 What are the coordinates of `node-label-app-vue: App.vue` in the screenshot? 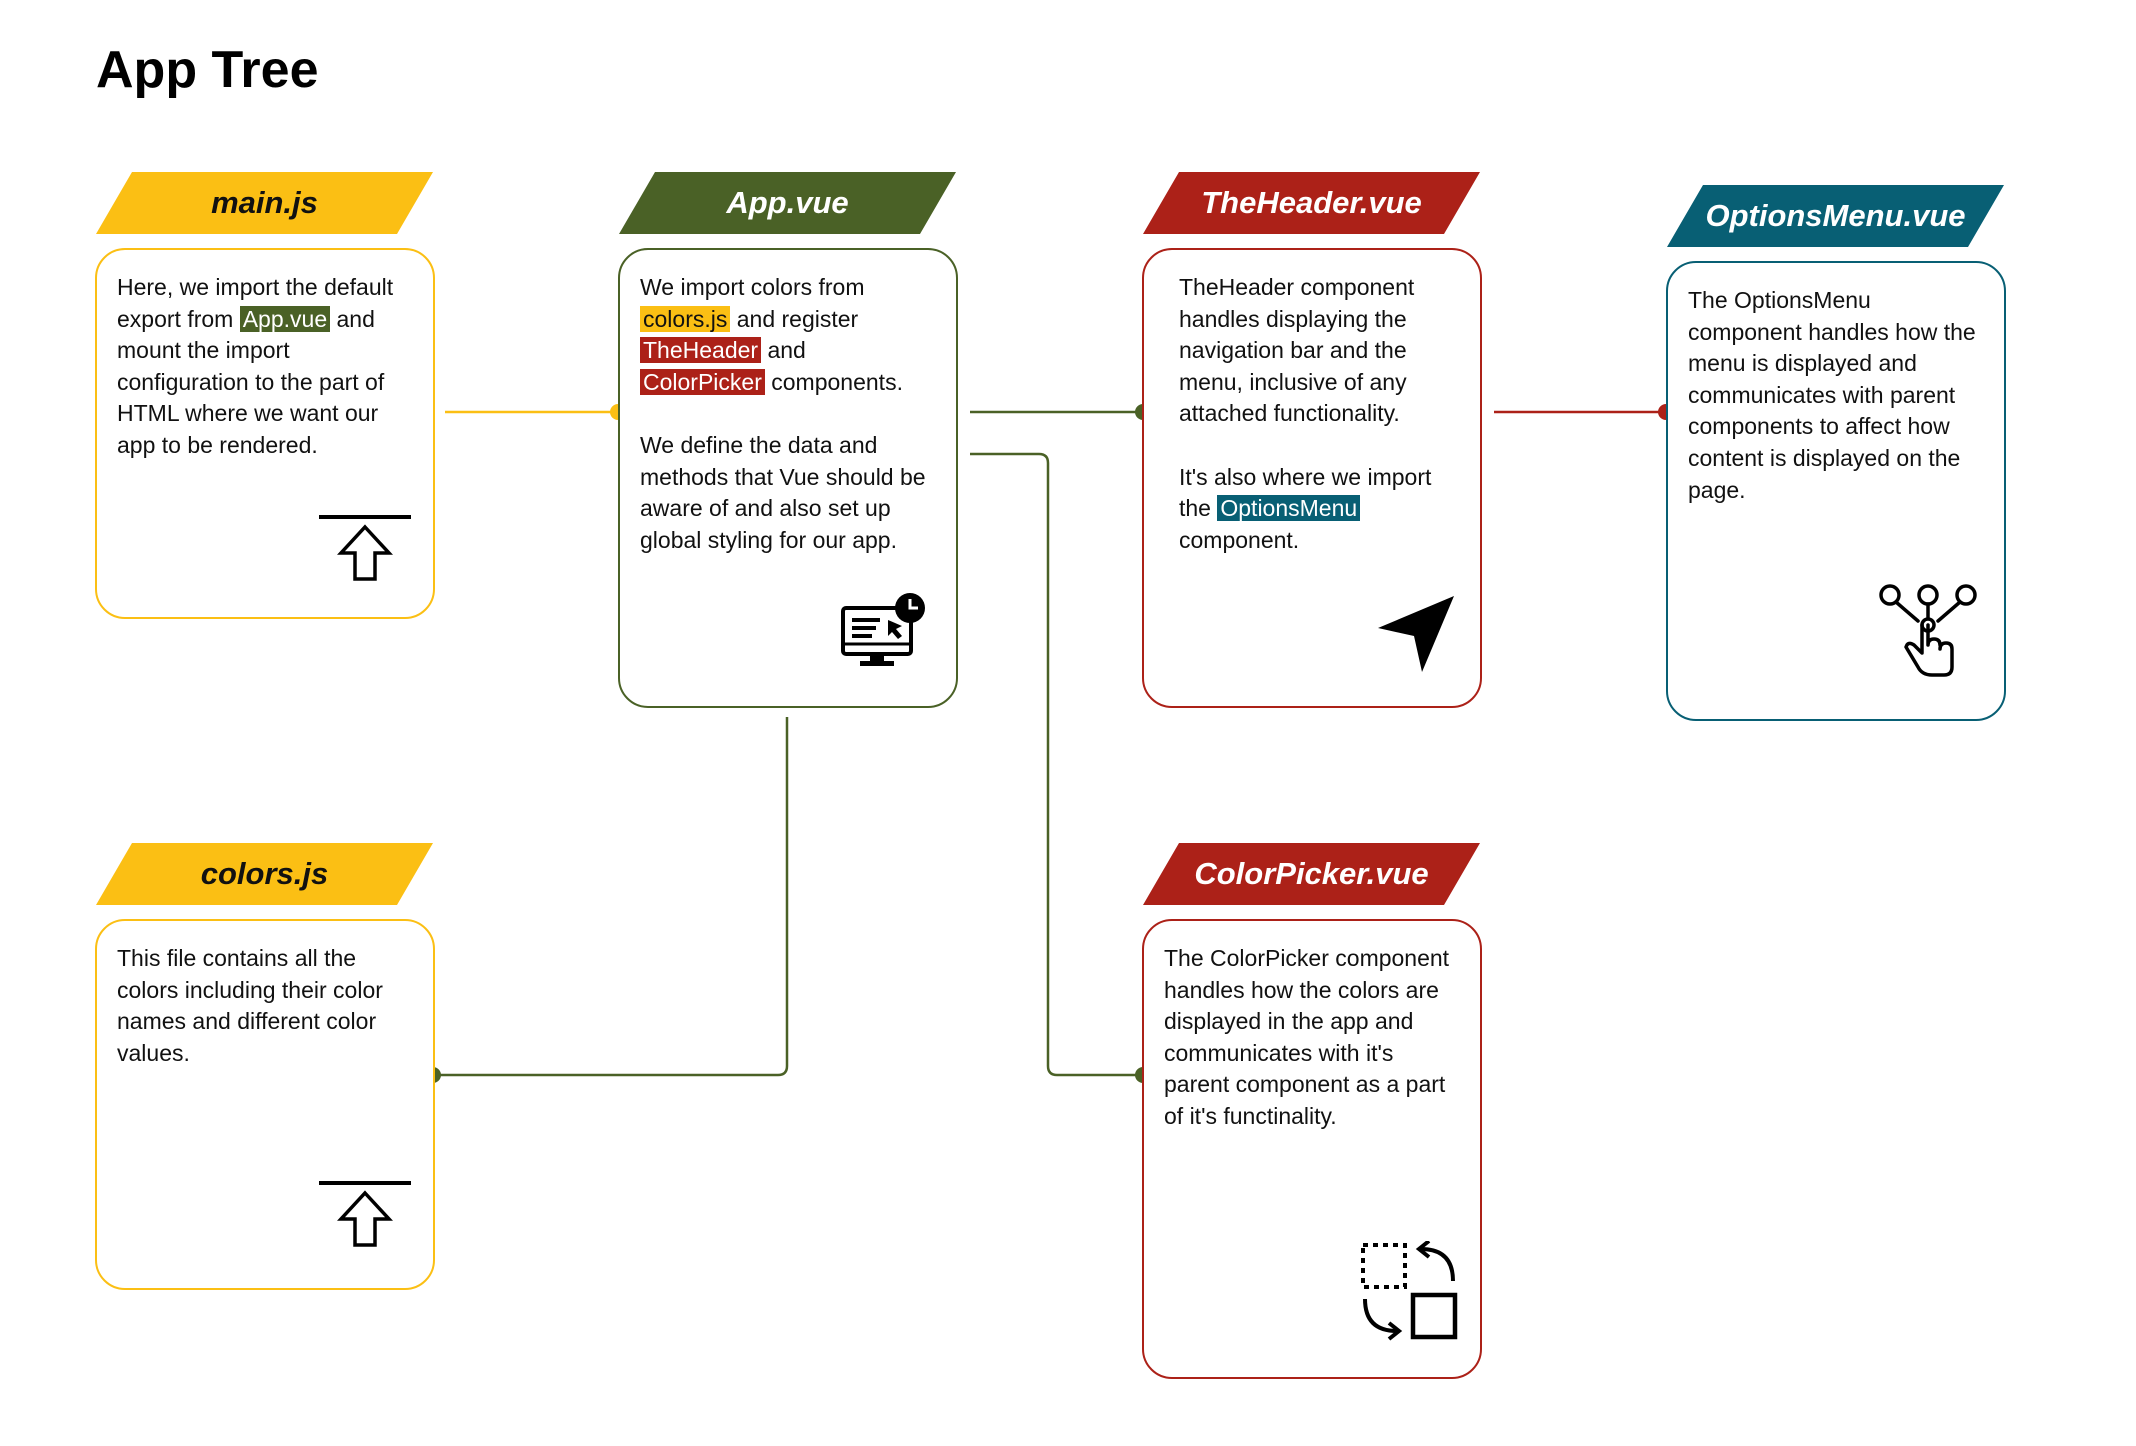 It's located at (787, 202).